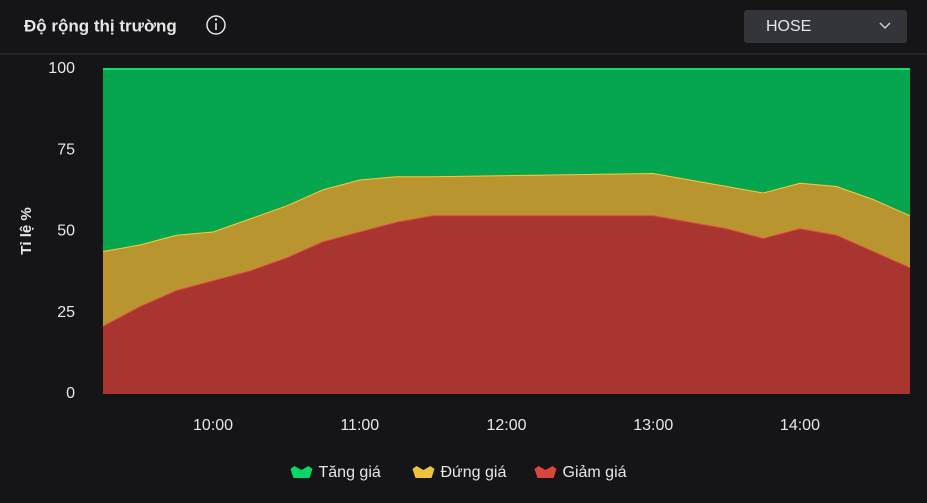 The width and height of the screenshot is (927, 503). What do you see at coordinates (61, 68) in the screenshot?
I see `y-tick-label: 100` at bounding box center [61, 68].